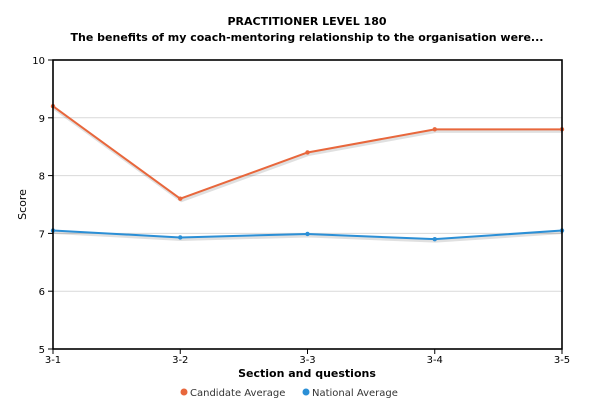  Describe the element at coordinates (562, 360) in the screenshot. I see `x-tick-label: 3-5` at that location.